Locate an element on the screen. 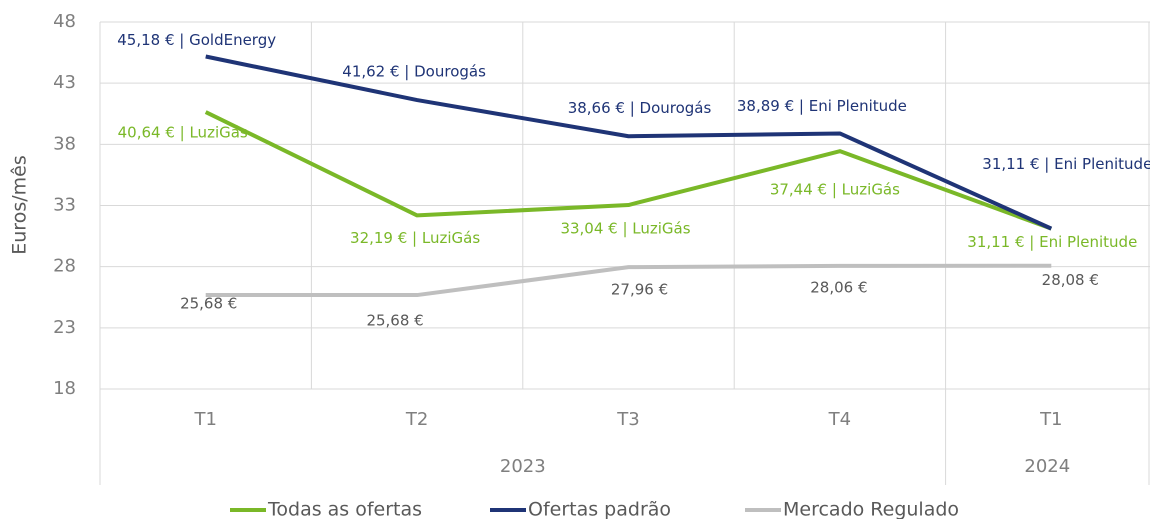  legend-label: Ofertas padrão is located at coordinates (599, 509).